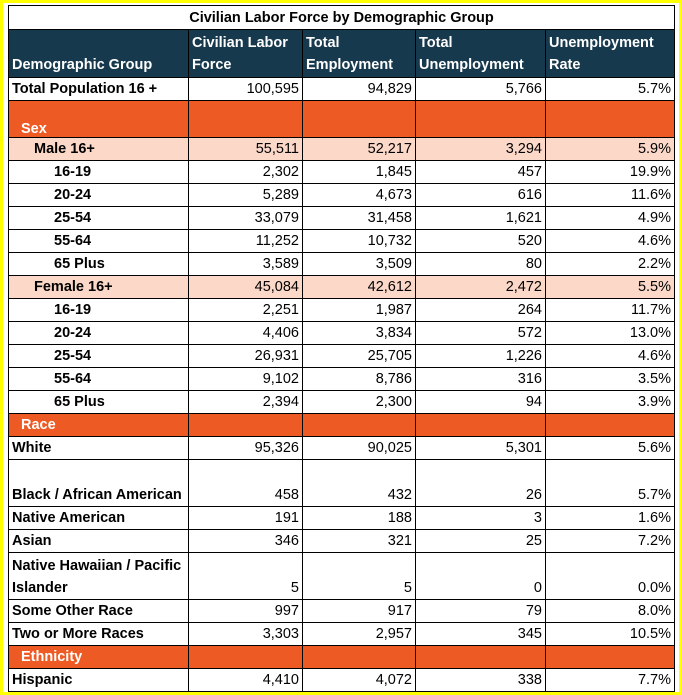 The height and width of the screenshot is (695, 682). What do you see at coordinates (359, 310) in the screenshot?
I see `cell: 1,987` at bounding box center [359, 310].